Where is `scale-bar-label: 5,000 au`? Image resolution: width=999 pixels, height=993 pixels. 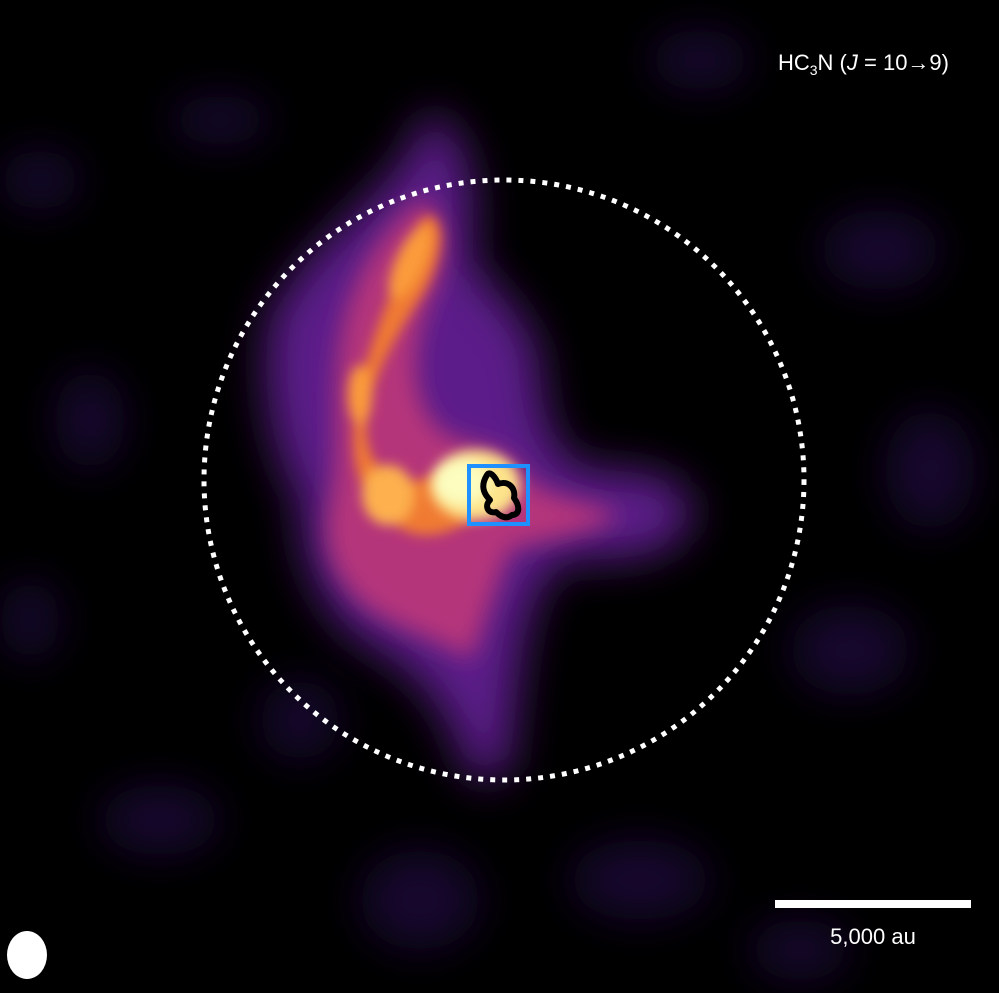 scale-bar-label: 5,000 au is located at coordinates (873, 936).